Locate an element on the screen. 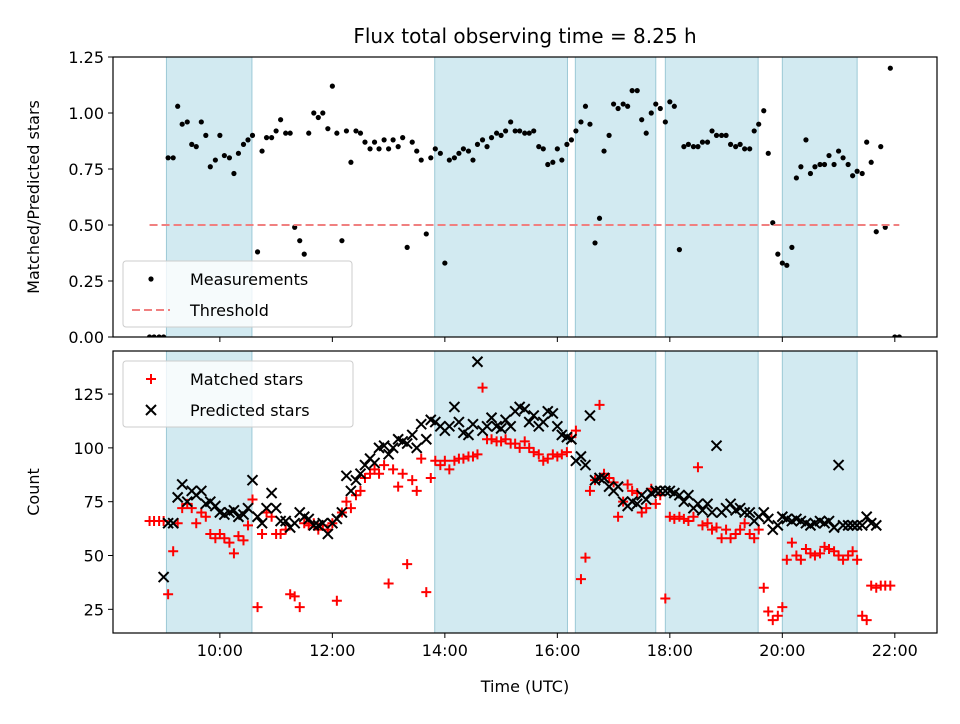 The image size is (960, 724). y-axis-label: Count is located at coordinates (33, 492).